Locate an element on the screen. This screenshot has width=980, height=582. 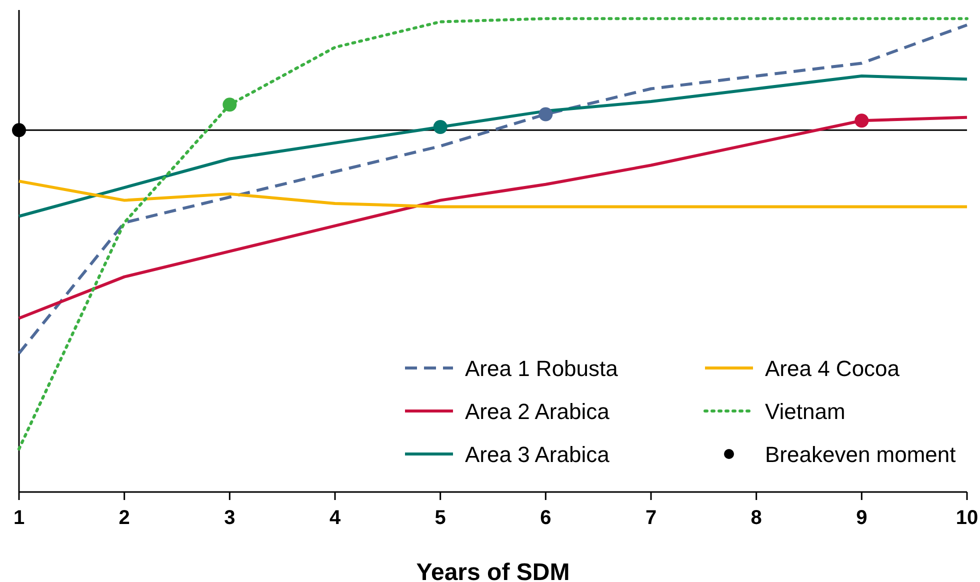
x-tick-label: 5 is located at coordinates (440, 518).